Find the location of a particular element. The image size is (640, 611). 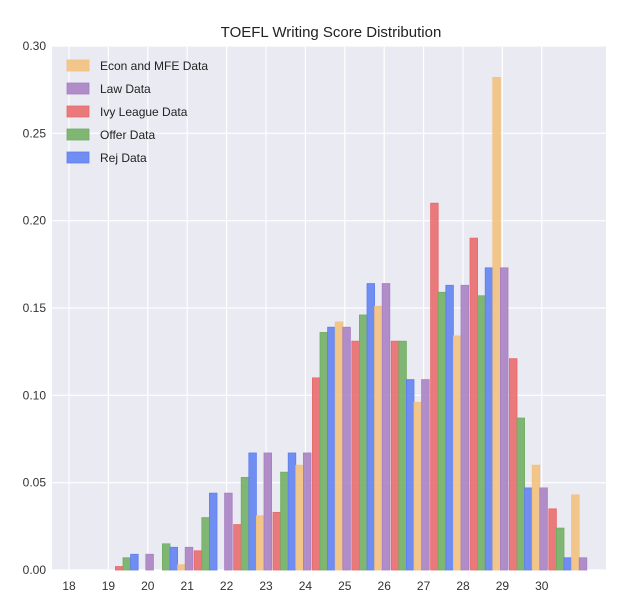

x-tick-label: 25 is located at coordinates (345, 586).